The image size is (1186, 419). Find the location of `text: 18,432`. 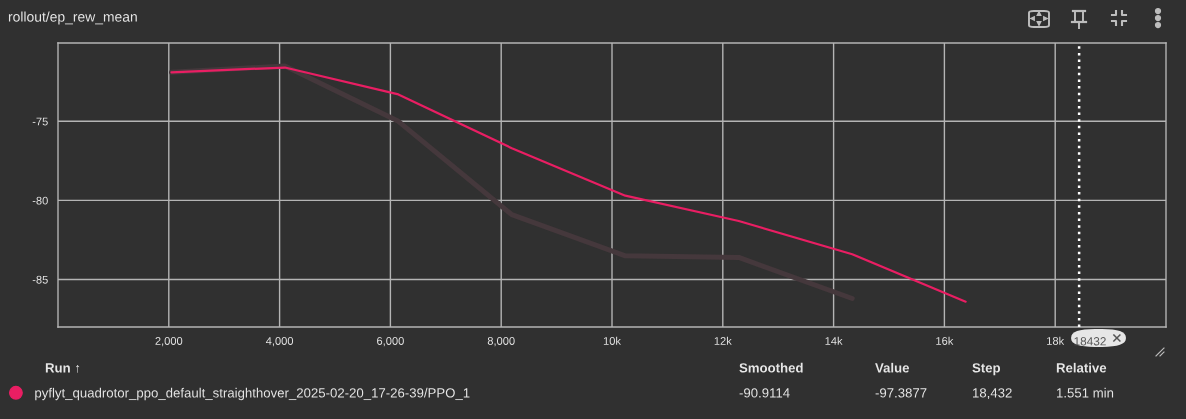

text: 18,432 is located at coordinates (992, 394).